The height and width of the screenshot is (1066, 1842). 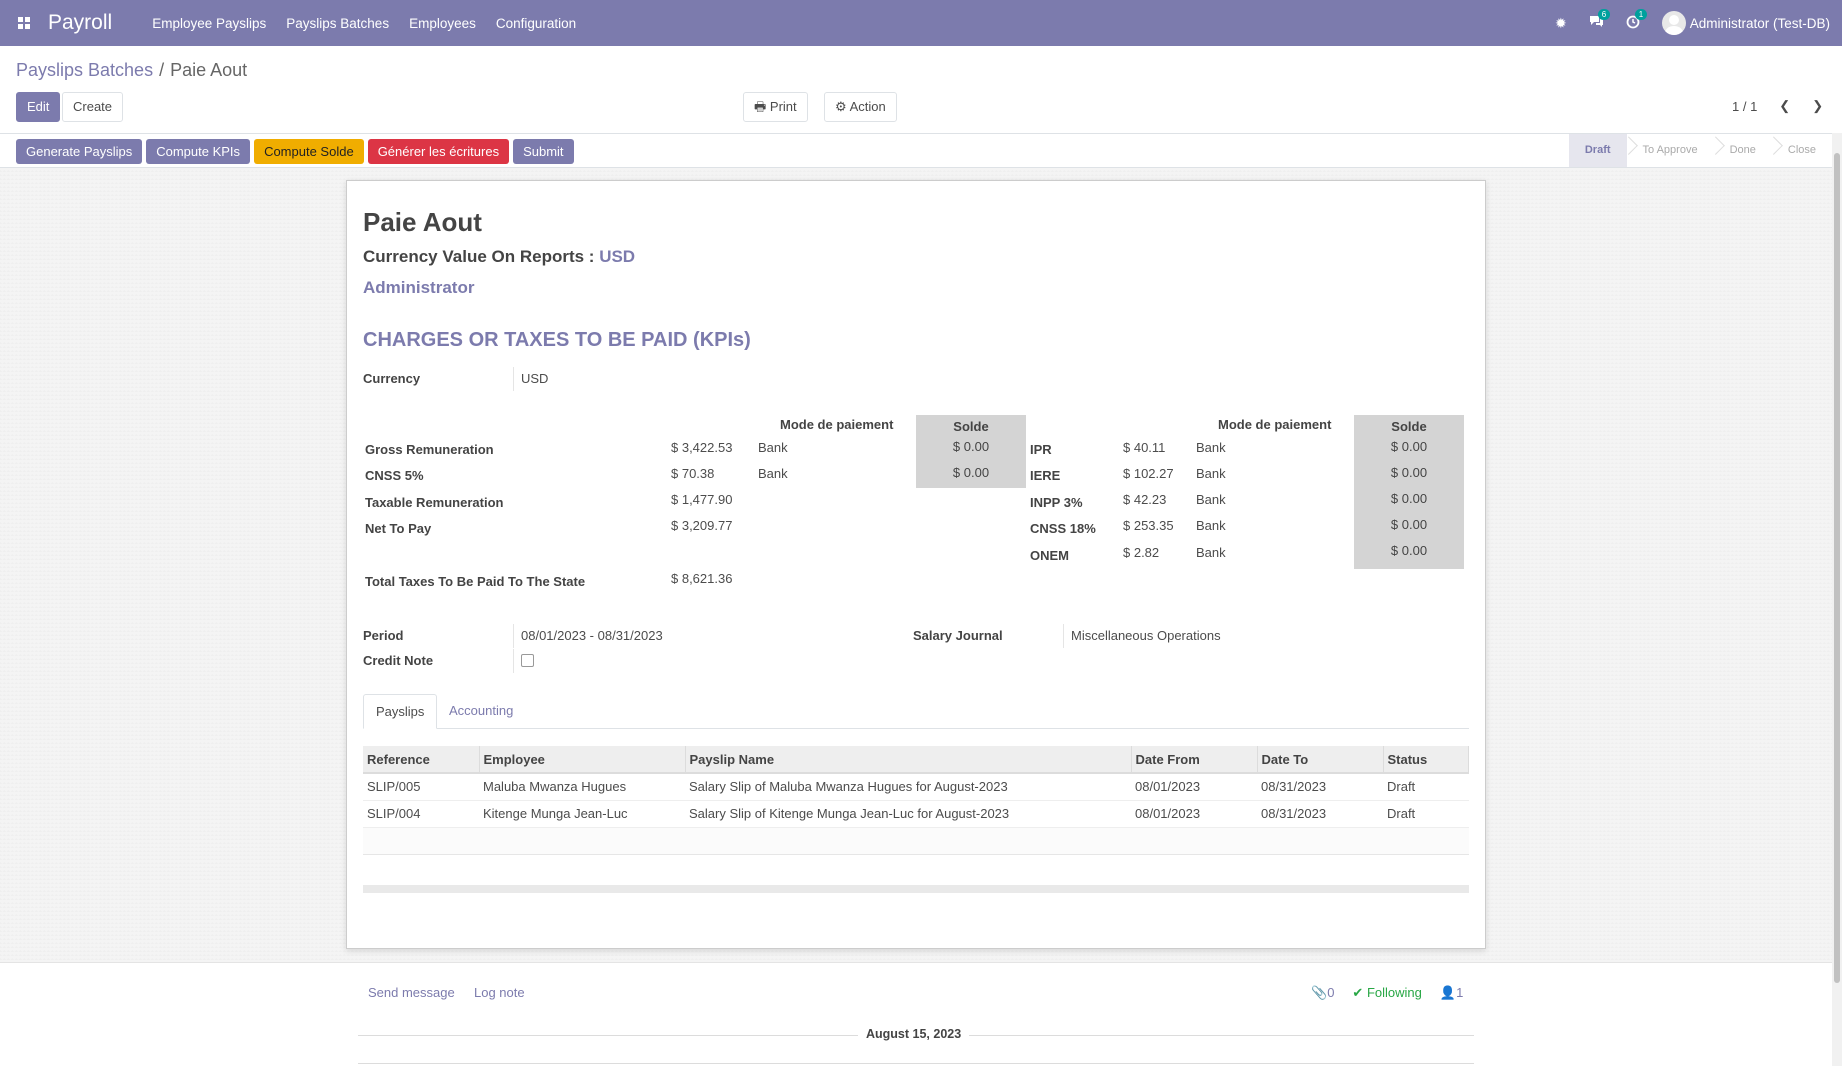 What do you see at coordinates (1148, 525) in the screenshot?
I see `kpi-amount-cnss18: $ 253.35` at bounding box center [1148, 525].